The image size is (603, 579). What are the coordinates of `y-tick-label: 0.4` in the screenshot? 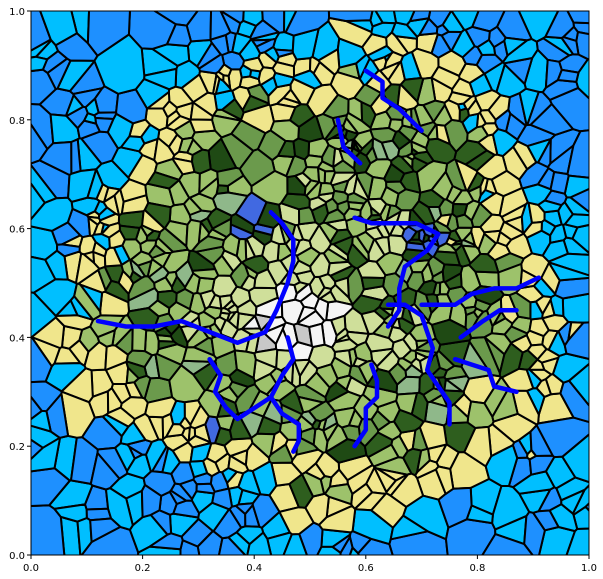 It's located at (17, 338).